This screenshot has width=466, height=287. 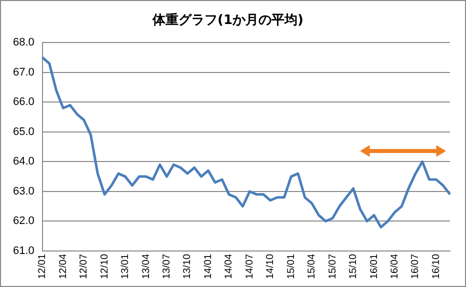 What do you see at coordinates (312, 267) in the screenshot?
I see `x-tick-label: 15/04` at bounding box center [312, 267].